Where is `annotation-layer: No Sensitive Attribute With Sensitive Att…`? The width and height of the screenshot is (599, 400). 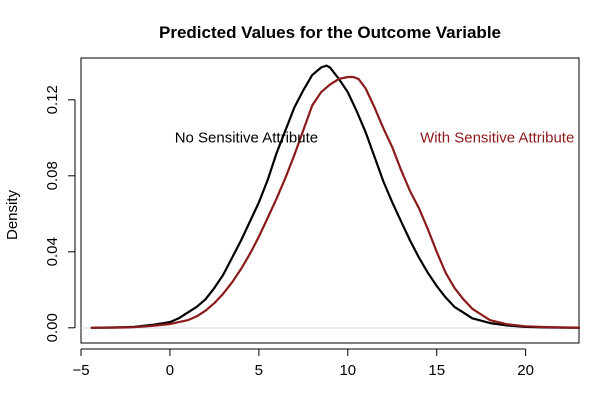
annotation-layer: No Sensitive Attribute With Sensitive Att… is located at coordinates (375, 138).